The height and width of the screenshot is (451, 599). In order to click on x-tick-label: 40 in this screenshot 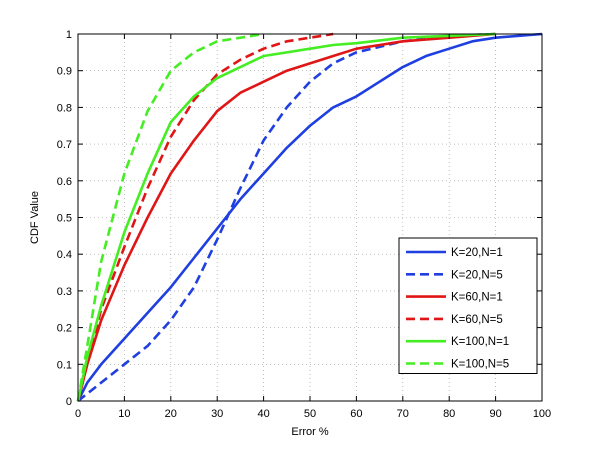, I will do `click(263, 414)`.